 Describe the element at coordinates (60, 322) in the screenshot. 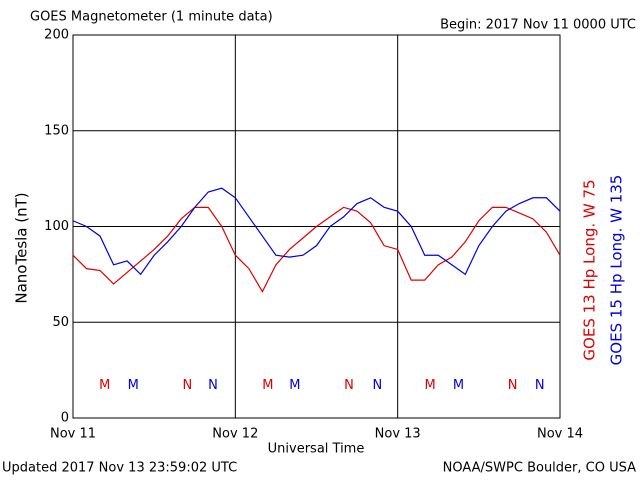

I see `y-tick-label: 50` at that location.